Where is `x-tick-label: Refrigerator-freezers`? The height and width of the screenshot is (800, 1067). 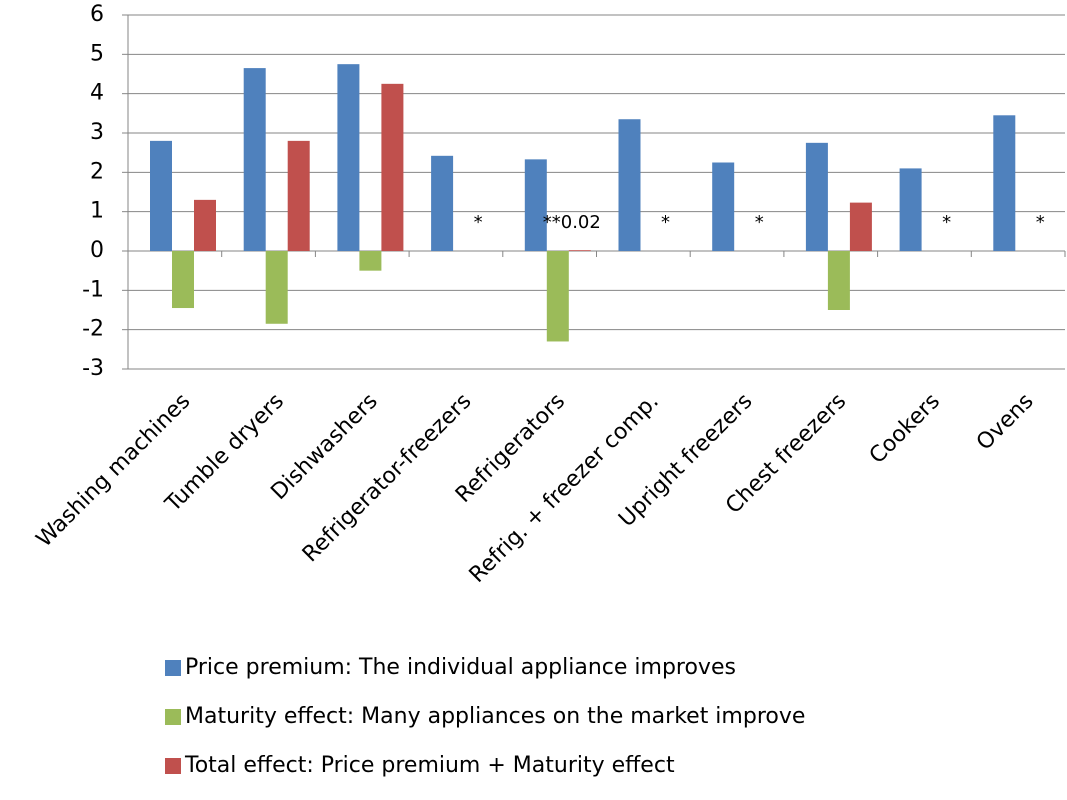 x-tick-label: Refrigerator-freezers is located at coordinates (387, 478).